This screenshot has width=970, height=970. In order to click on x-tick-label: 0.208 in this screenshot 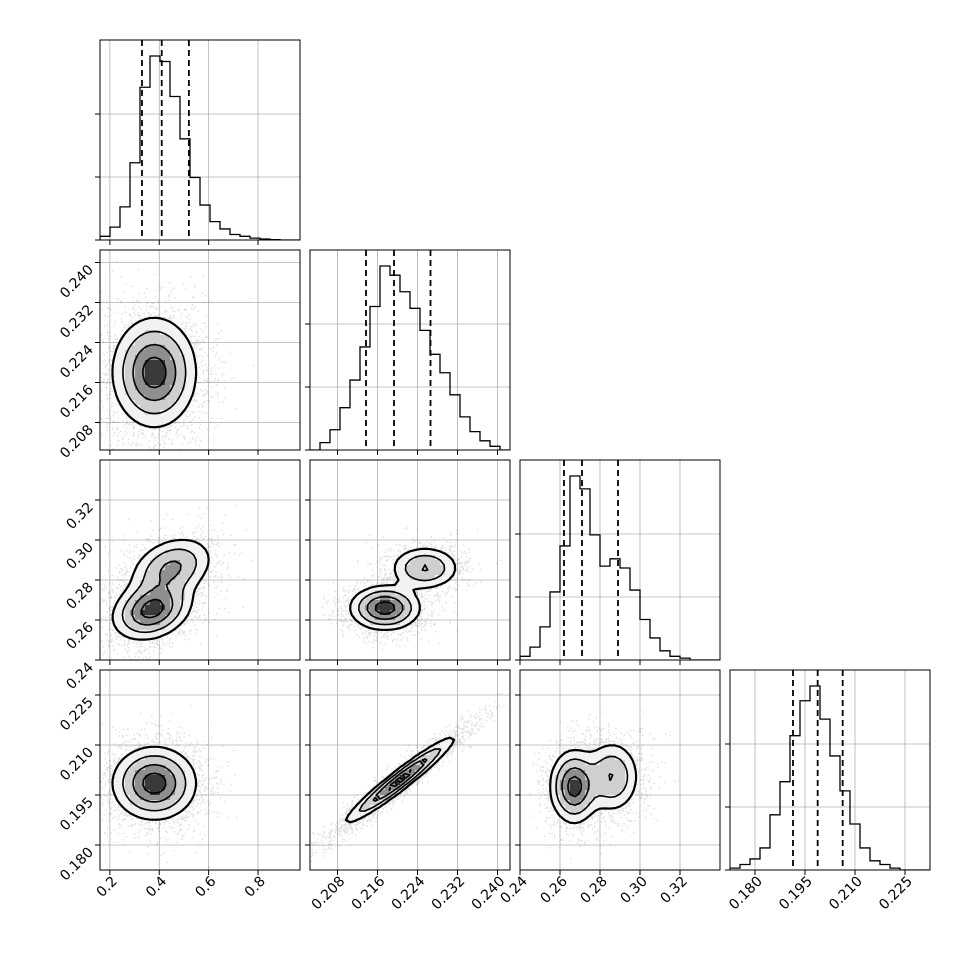, I will do `click(329, 894)`.